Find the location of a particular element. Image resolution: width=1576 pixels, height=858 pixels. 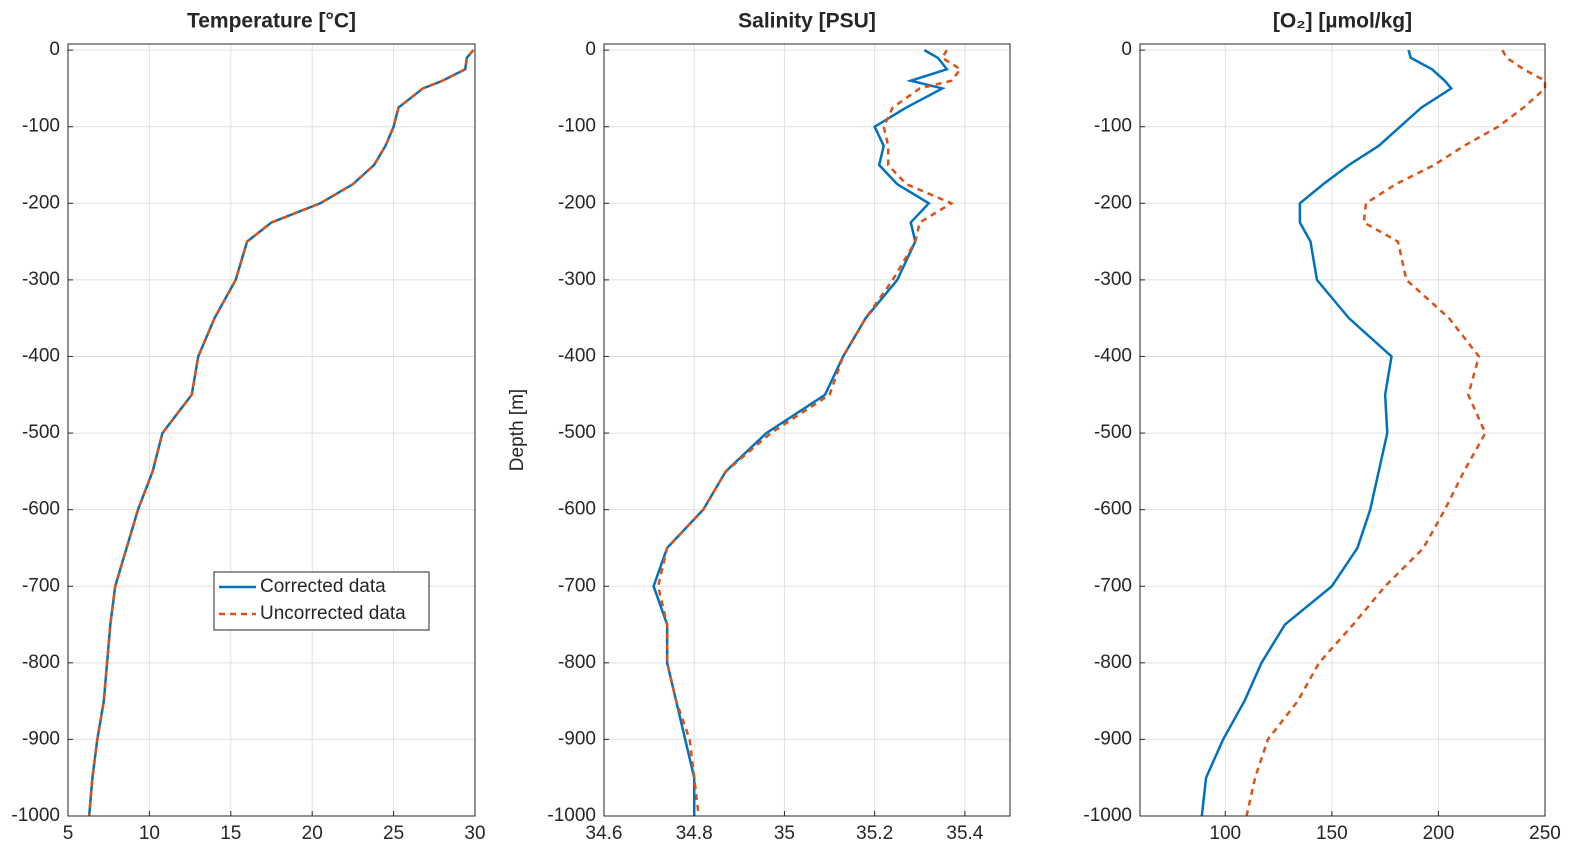

x-tick-label: 20 is located at coordinates (312, 833).